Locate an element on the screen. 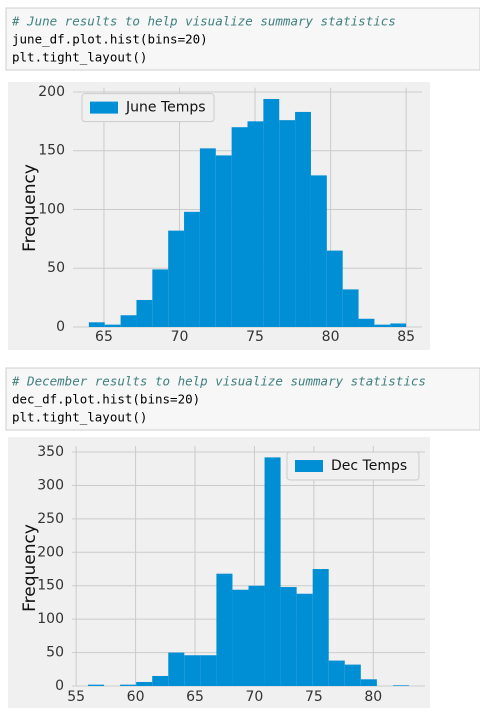 This screenshot has width=480, height=724. x-tick-label: 85 is located at coordinates (406, 337).